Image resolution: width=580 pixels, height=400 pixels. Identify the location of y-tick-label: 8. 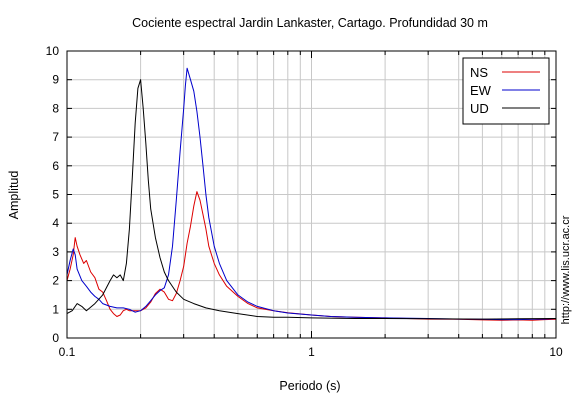
(55, 108).